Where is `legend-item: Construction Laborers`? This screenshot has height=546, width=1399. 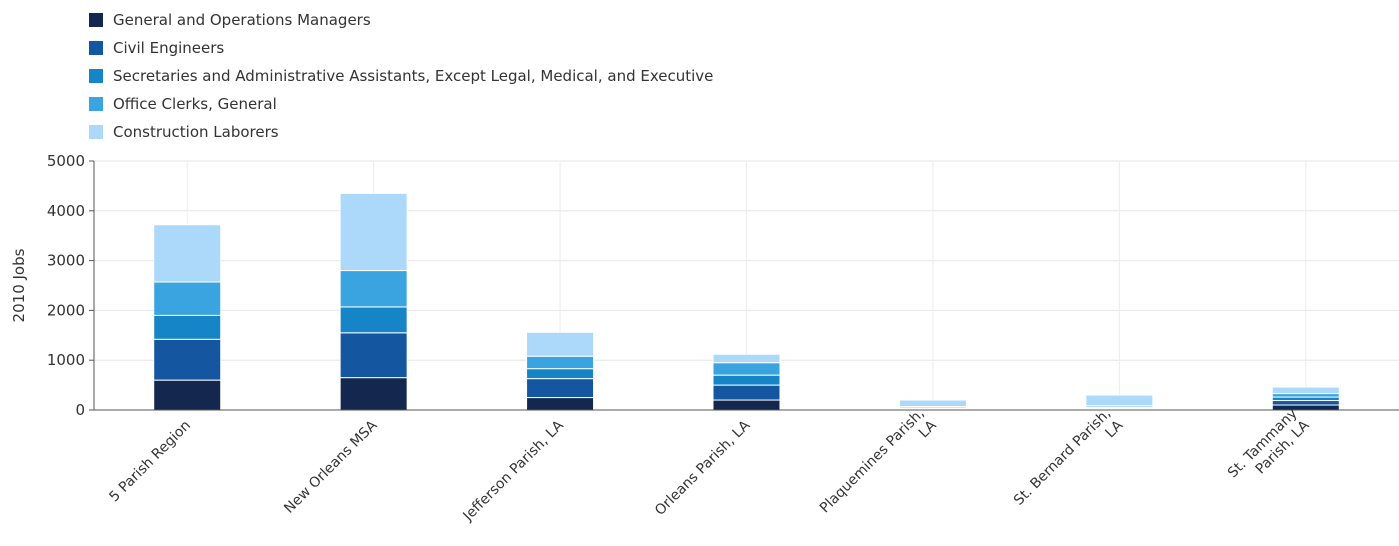 legend-item: Construction Laborers is located at coordinates (196, 132).